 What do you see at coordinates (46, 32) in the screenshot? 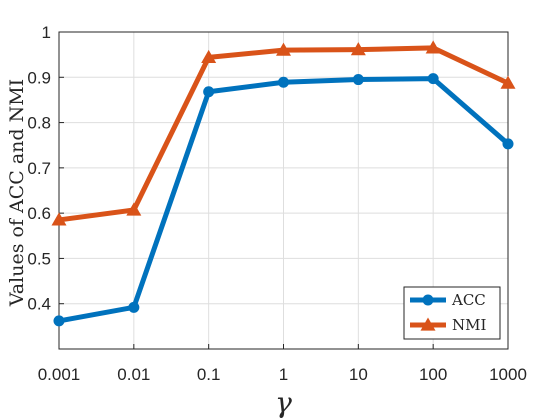
I see `y-tick-label: 1` at bounding box center [46, 32].